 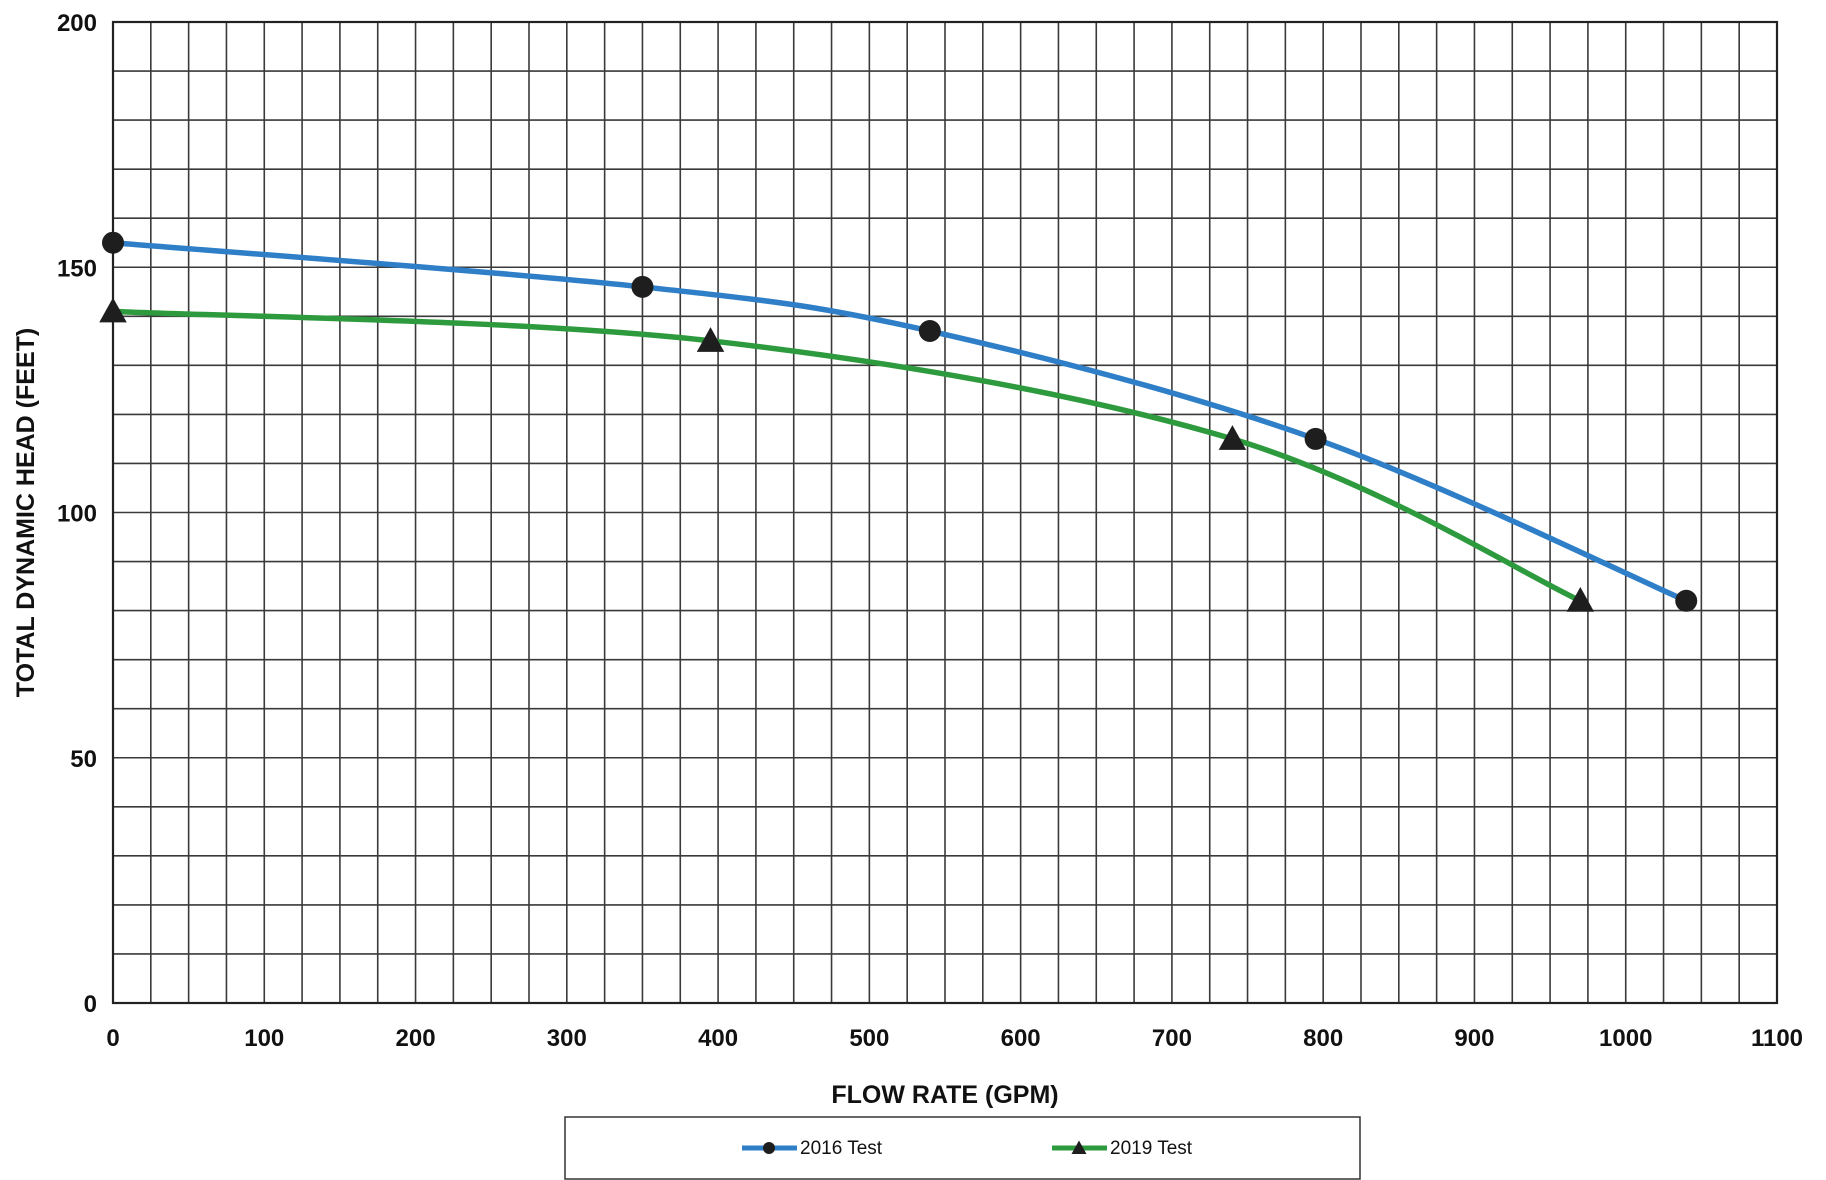 What do you see at coordinates (944, 1095) in the screenshot?
I see `x-axis-title: FLOW RATE (GPM)` at bounding box center [944, 1095].